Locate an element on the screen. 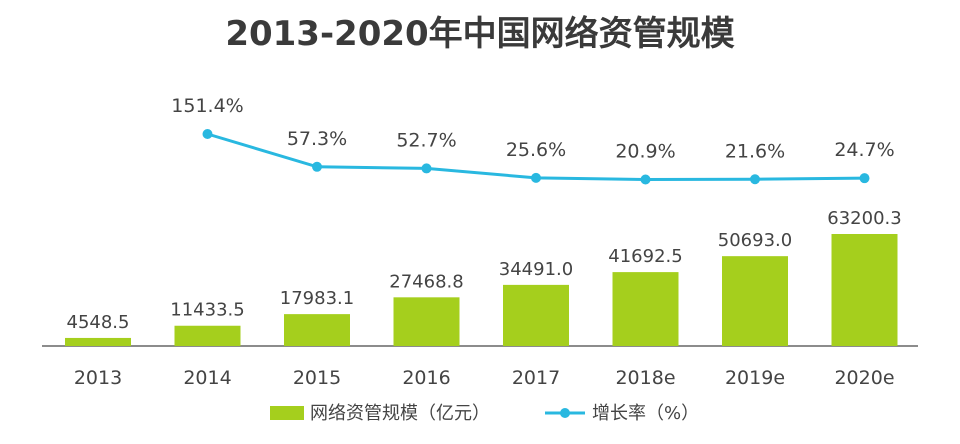  x-tick-label: 2019e is located at coordinates (755, 378).